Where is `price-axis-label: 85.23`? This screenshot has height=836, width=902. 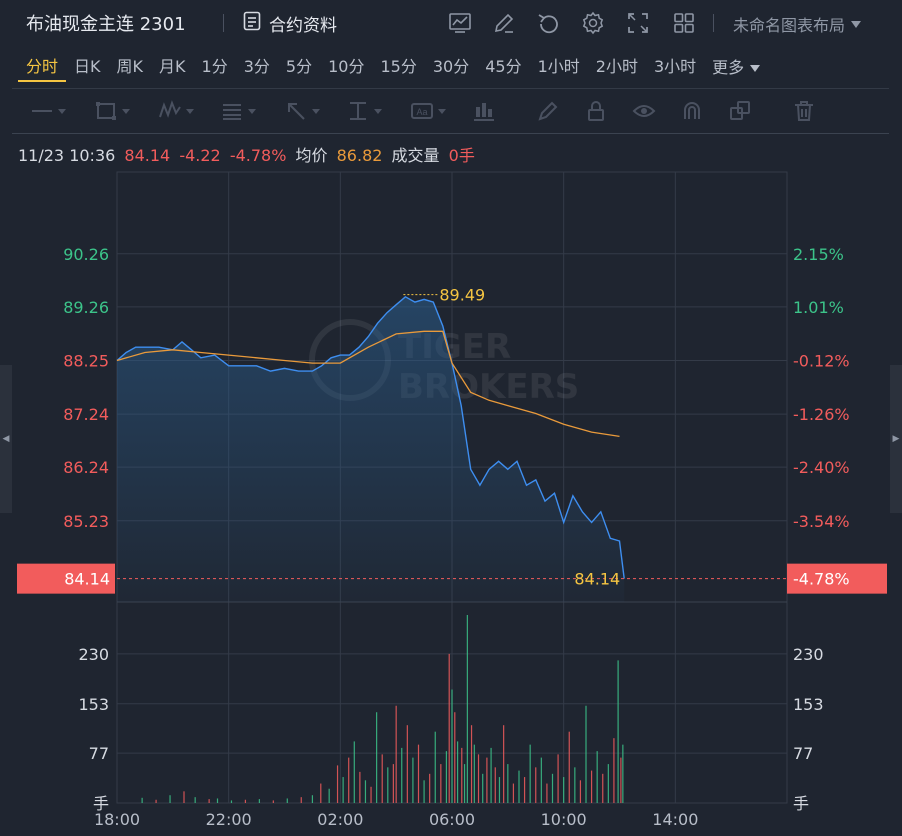 price-axis-label: 85.23 is located at coordinates (86, 521).